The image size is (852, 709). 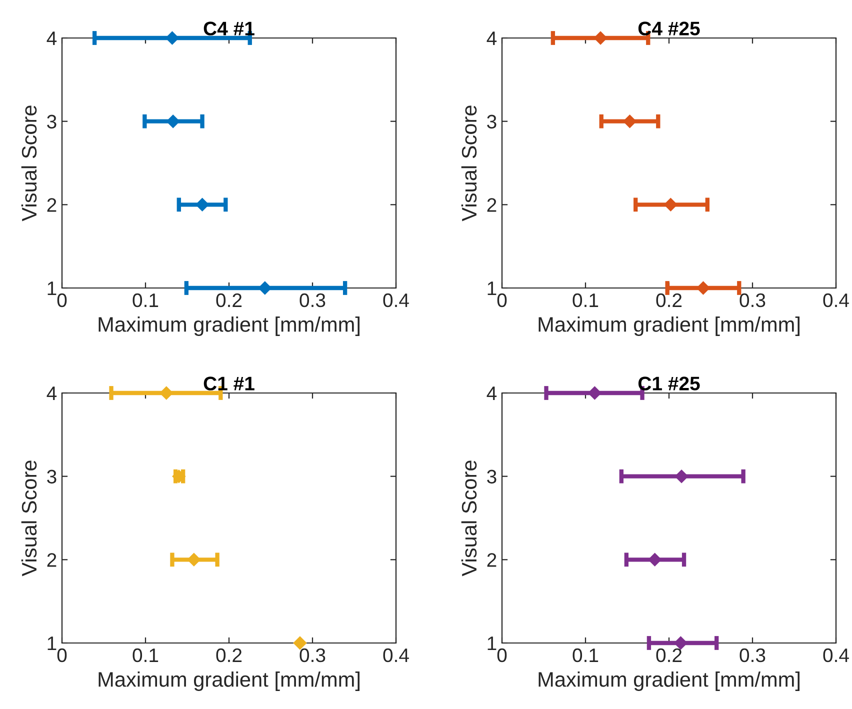 I want to click on chart-title: C1 #25, so click(x=669, y=383).